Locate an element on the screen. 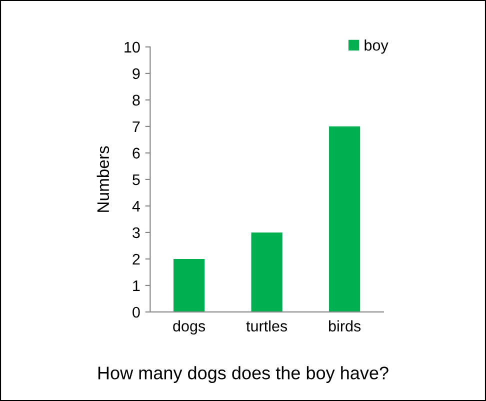  y-tick-label: 4 is located at coordinates (136, 206).